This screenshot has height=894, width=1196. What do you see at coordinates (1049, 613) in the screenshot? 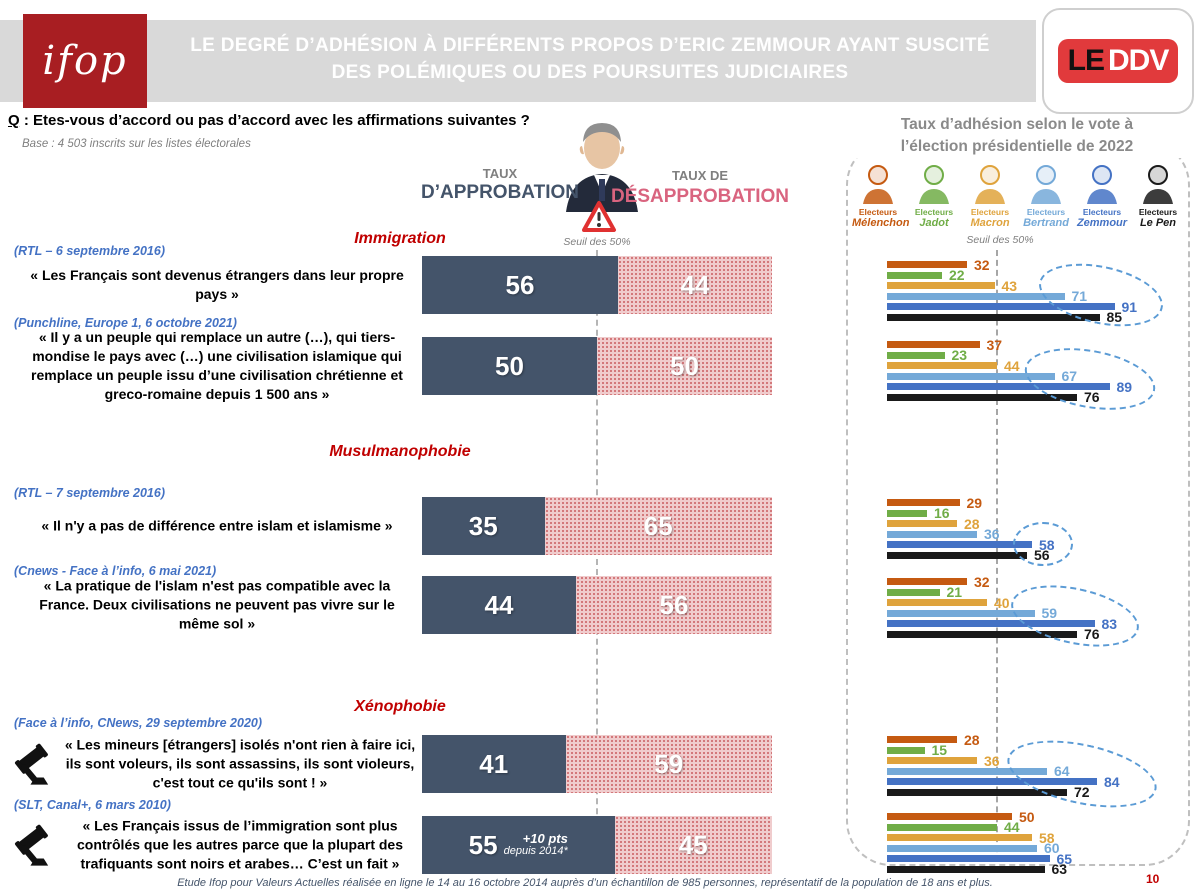
I see `by-vote-value: 59` at bounding box center [1049, 613].